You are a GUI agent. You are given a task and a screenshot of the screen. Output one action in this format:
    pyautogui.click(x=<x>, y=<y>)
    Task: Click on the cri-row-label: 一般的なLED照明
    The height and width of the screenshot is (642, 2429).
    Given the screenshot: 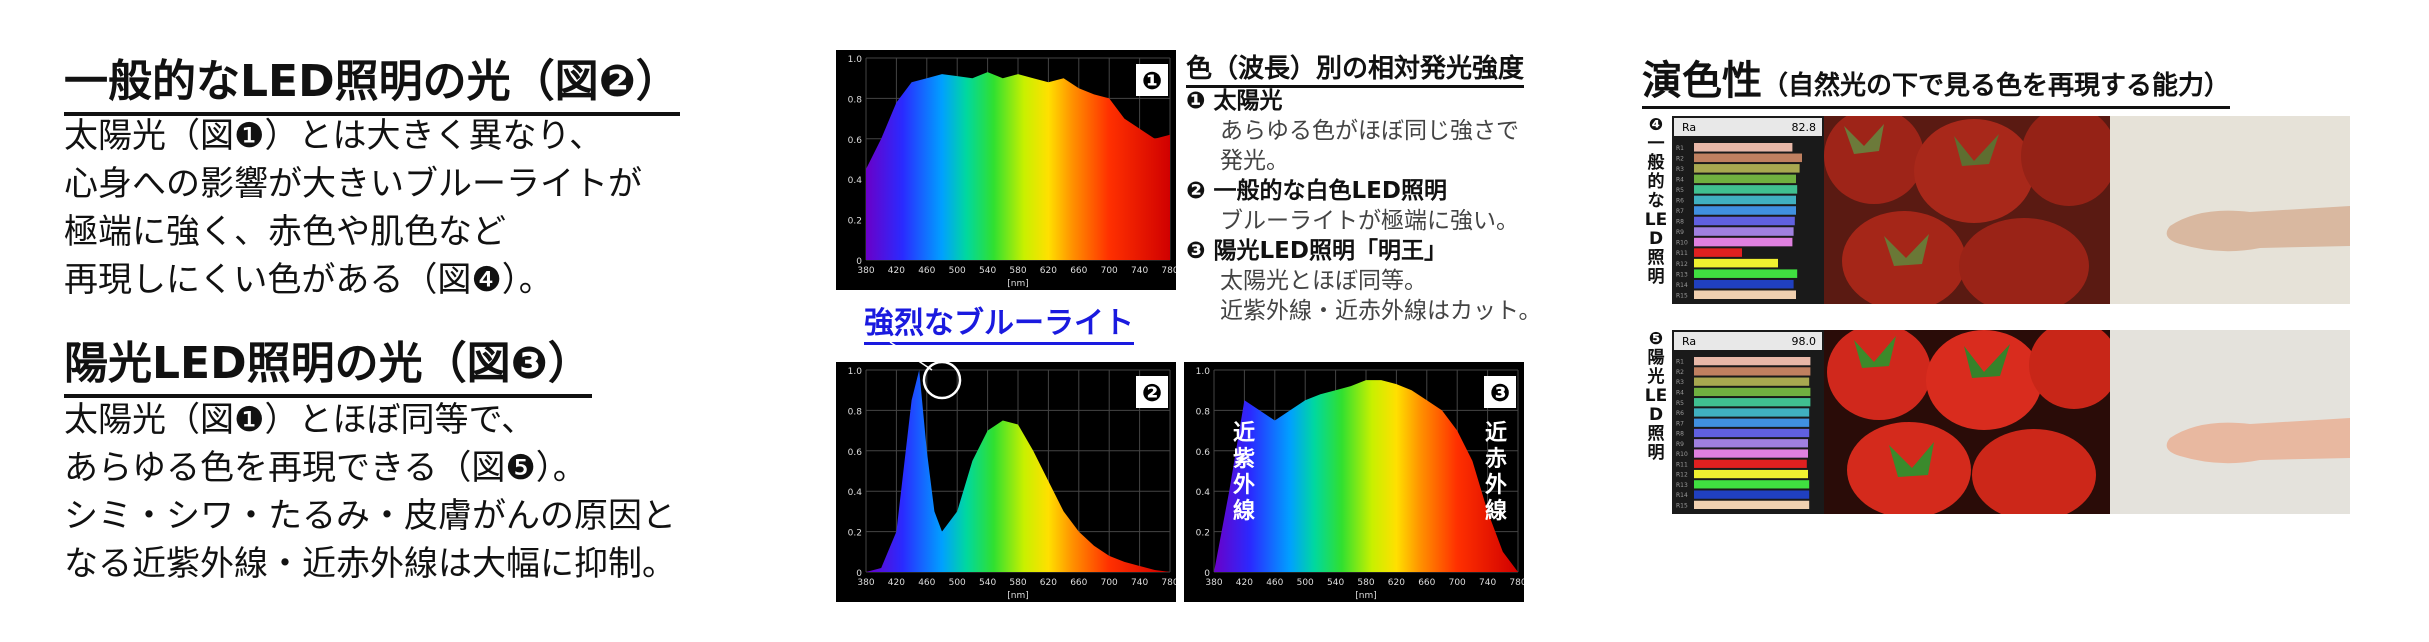 What is the action you would take?
    pyautogui.click(x=1656, y=210)
    